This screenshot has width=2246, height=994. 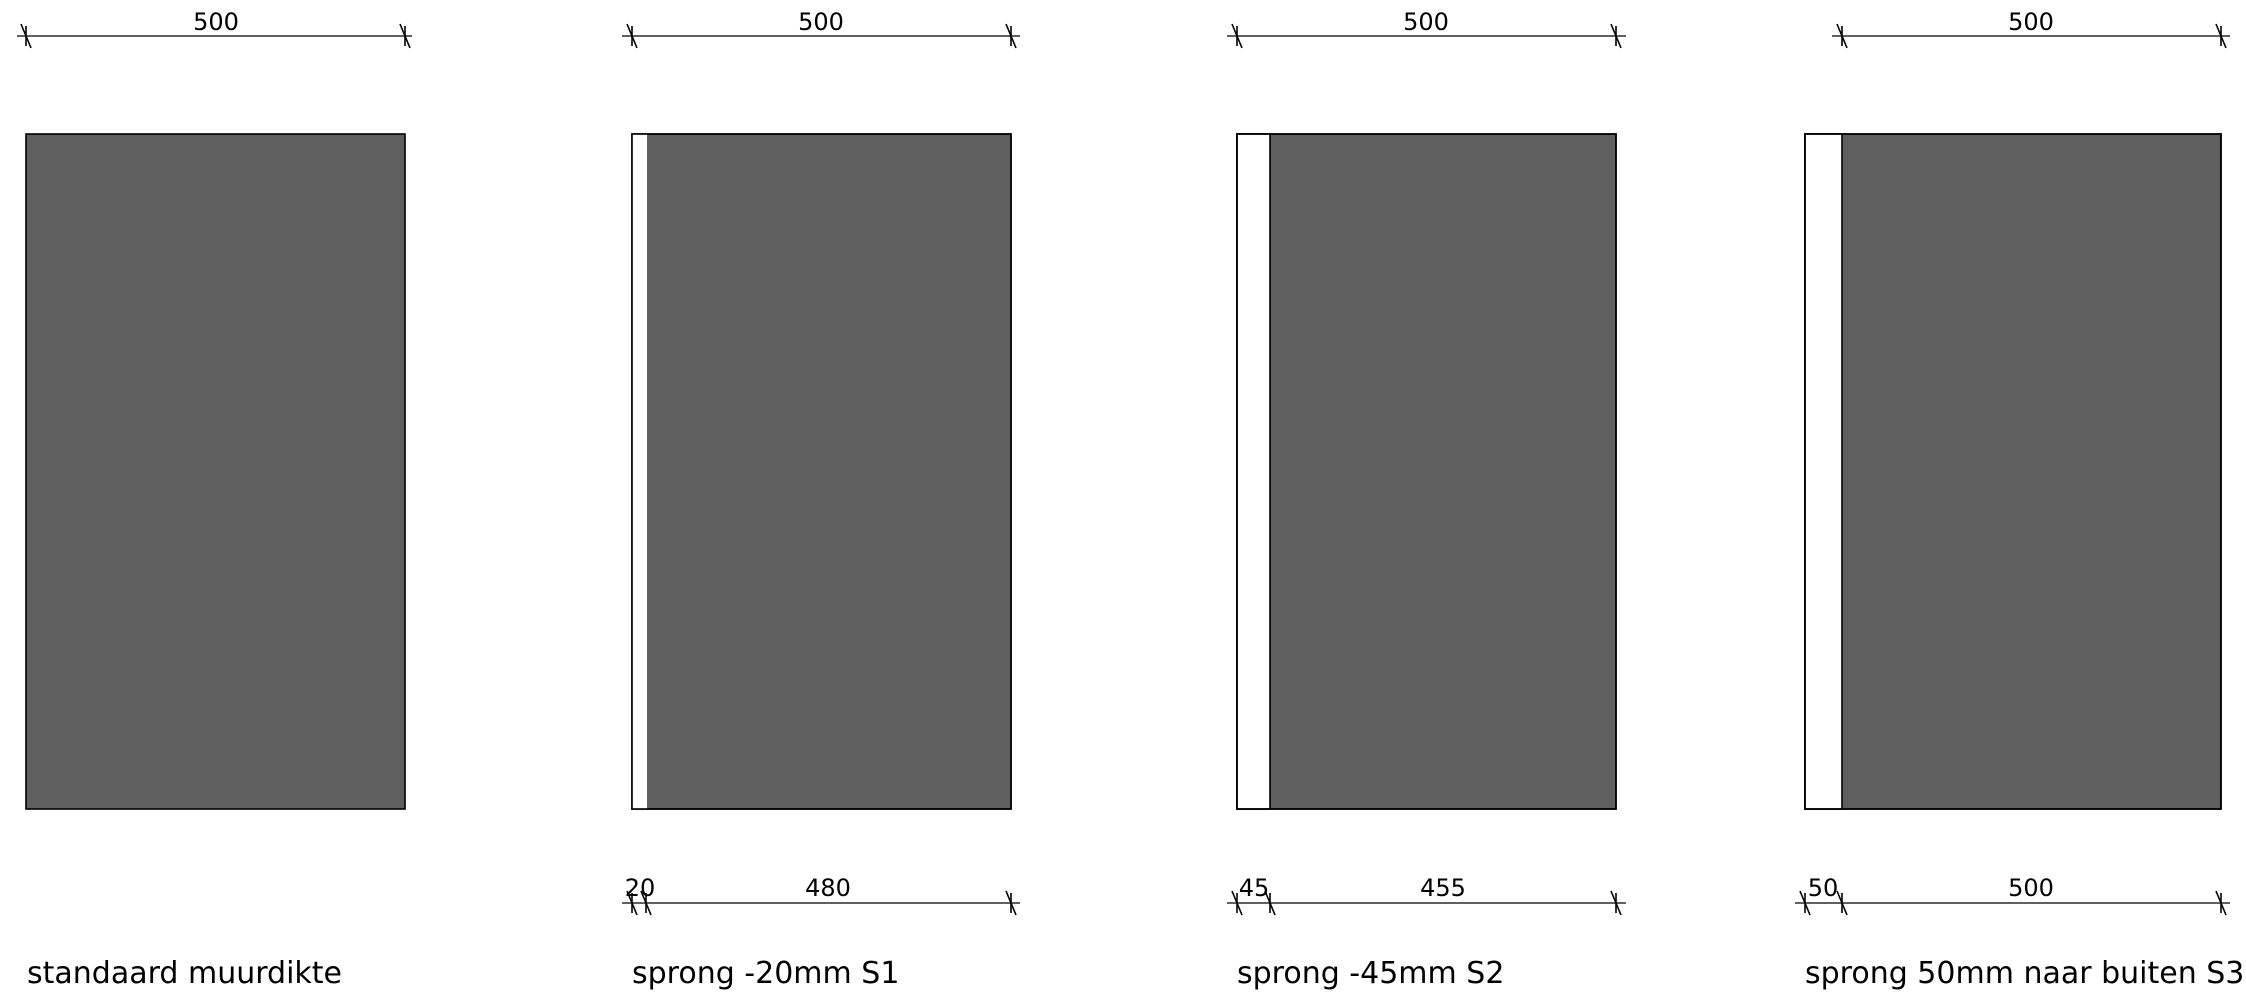 I want to click on panel-caption: sprong -45mm S2, so click(x=1370, y=973).